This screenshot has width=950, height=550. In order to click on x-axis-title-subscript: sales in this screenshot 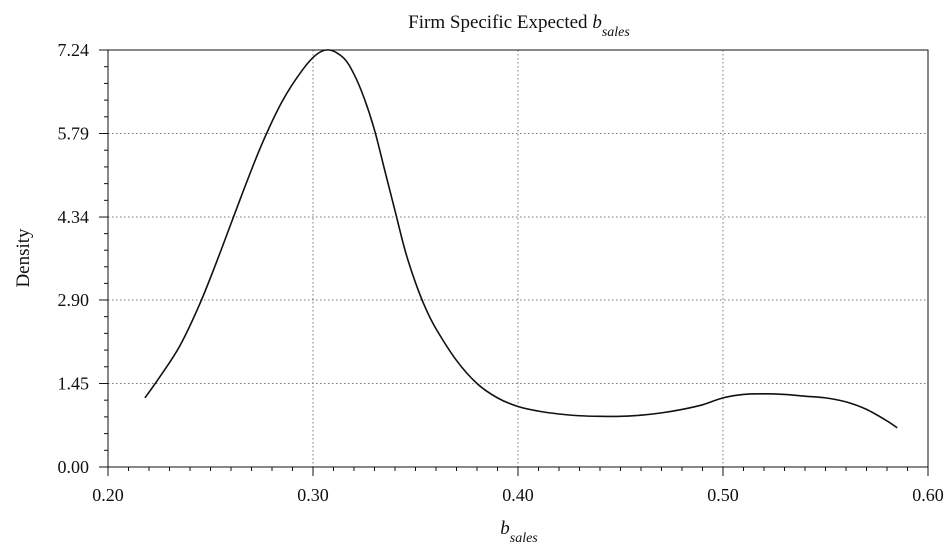, I will do `click(524, 538)`.